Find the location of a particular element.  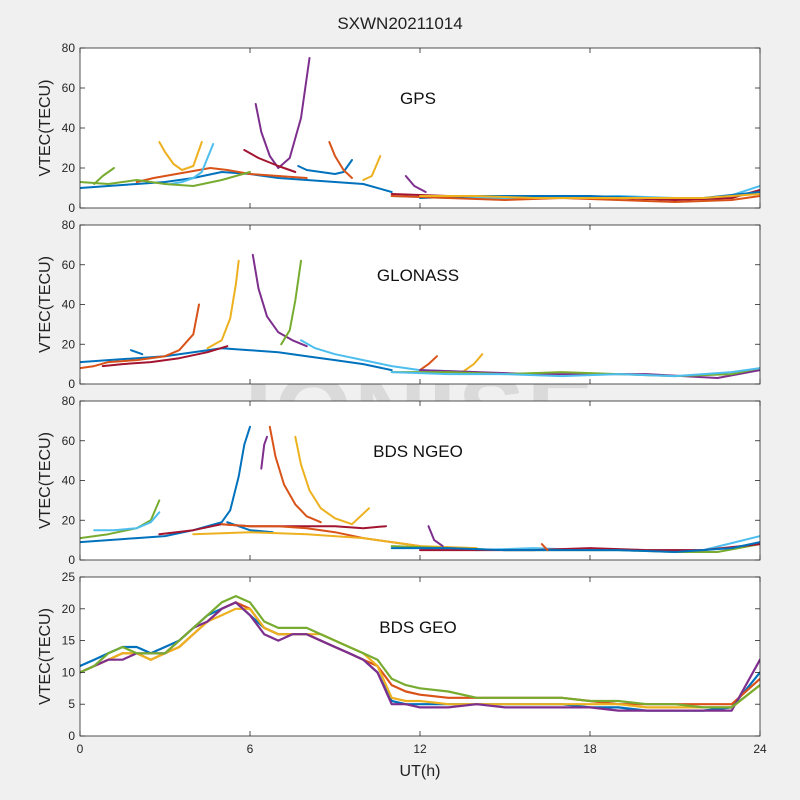

y-tick-label: 15 is located at coordinates (69, 641).